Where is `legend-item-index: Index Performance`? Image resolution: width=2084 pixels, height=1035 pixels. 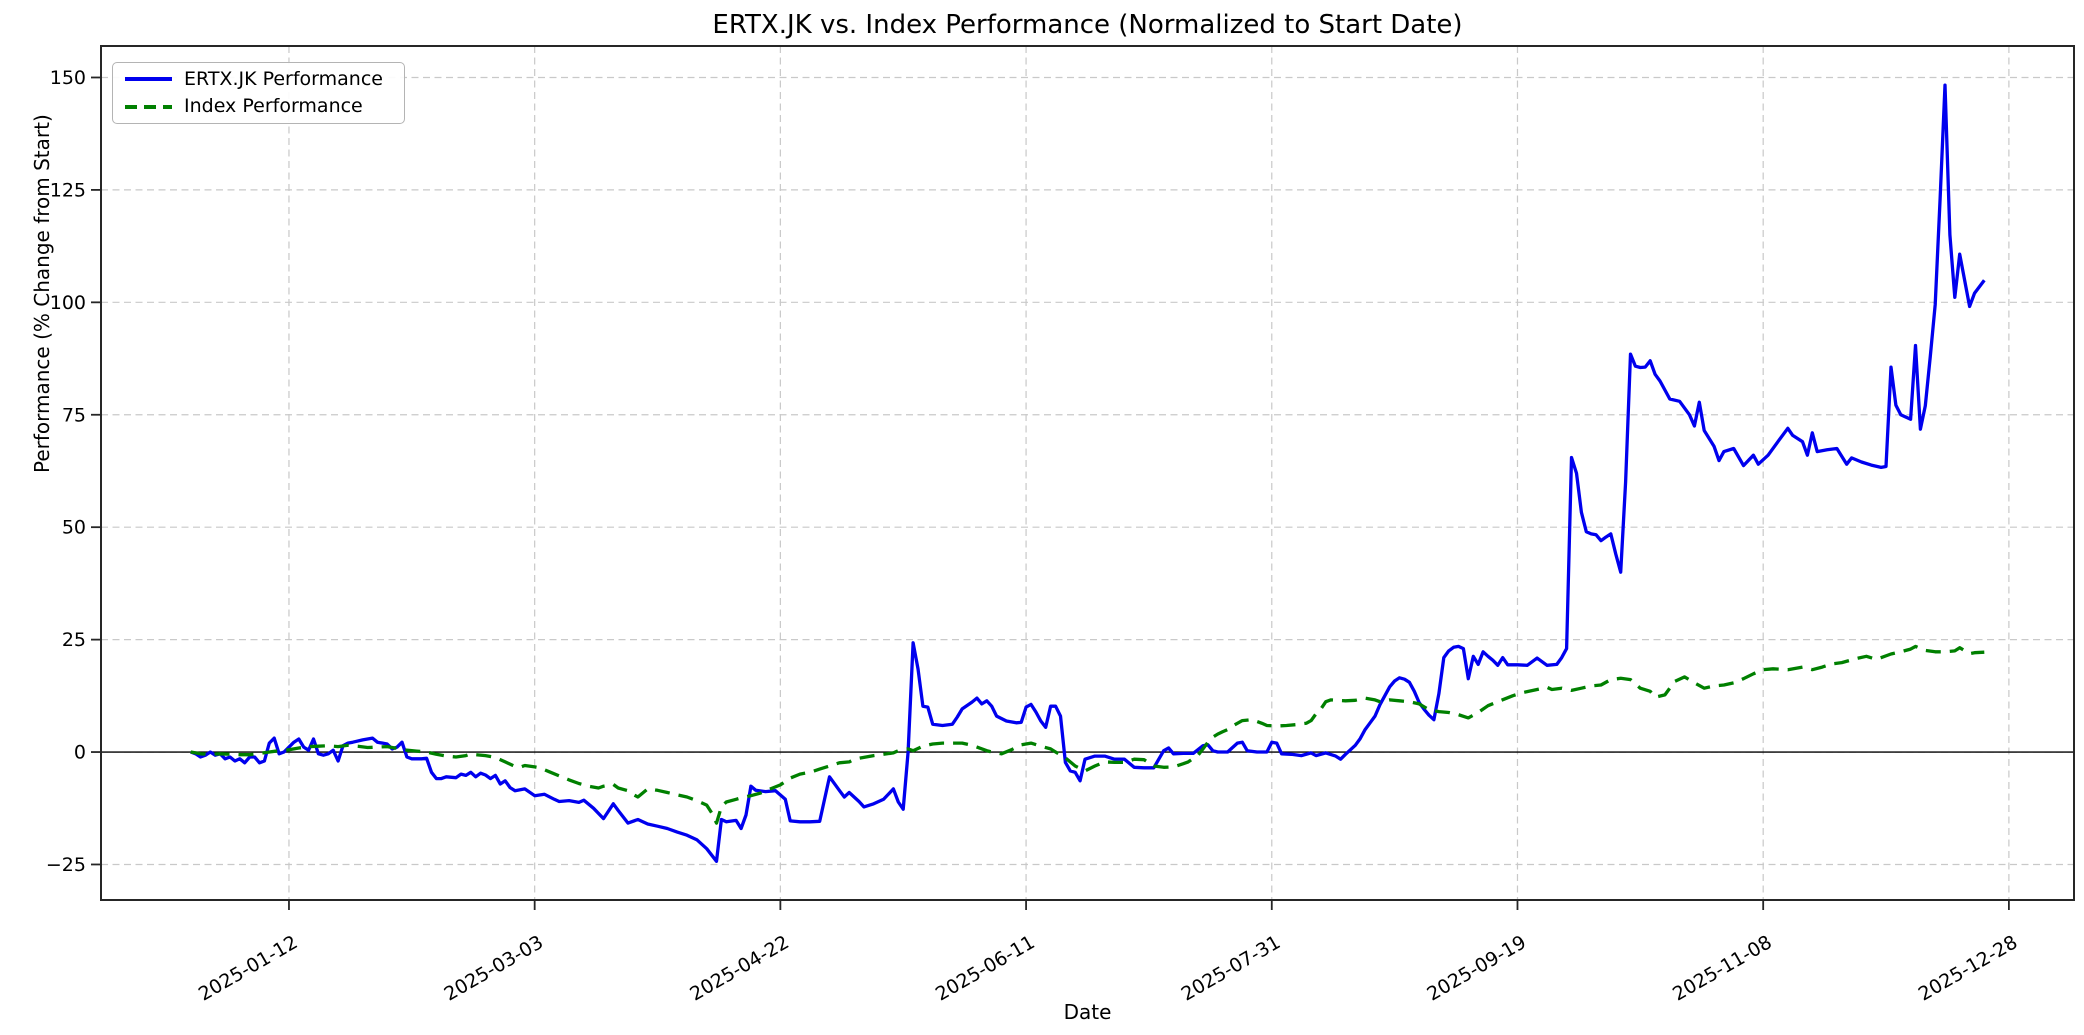 legend-item-index: Index Performance is located at coordinates (258, 106).